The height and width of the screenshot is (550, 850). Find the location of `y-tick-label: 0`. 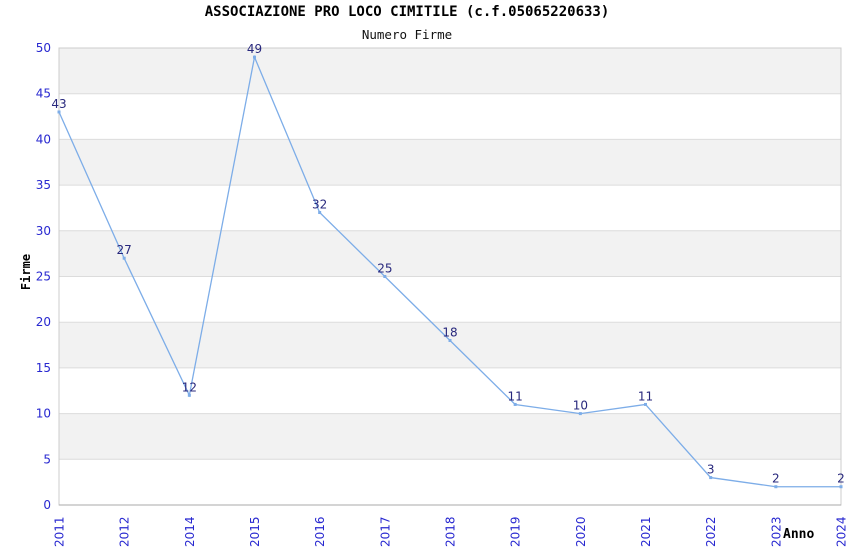

y-tick-label: 0 is located at coordinates (47, 505).